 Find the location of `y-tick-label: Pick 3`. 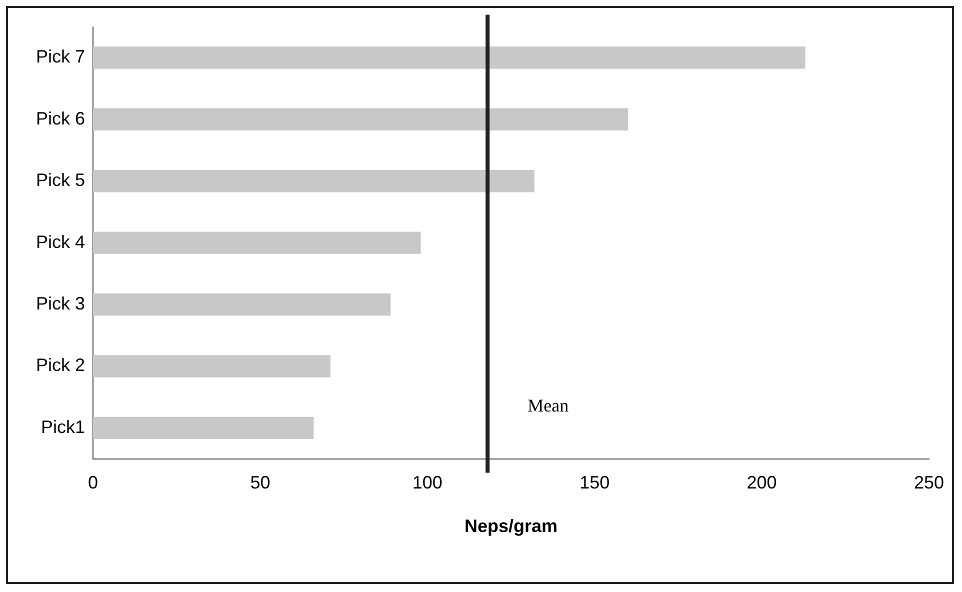

y-tick-label: Pick 3 is located at coordinates (61, 303).